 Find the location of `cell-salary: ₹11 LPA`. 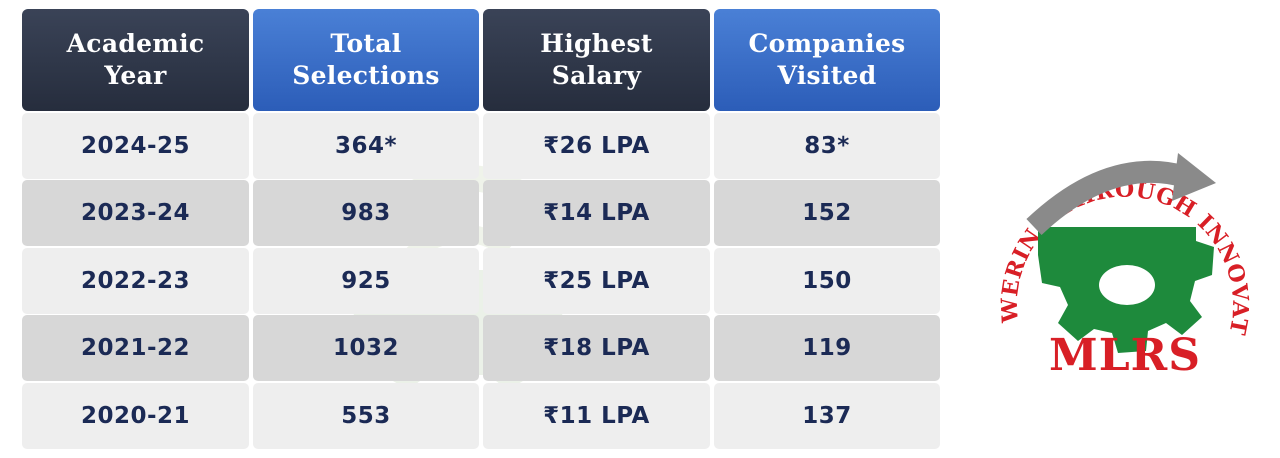

cell-salary: ₹11 LPA is located at coordinates (596, 415).